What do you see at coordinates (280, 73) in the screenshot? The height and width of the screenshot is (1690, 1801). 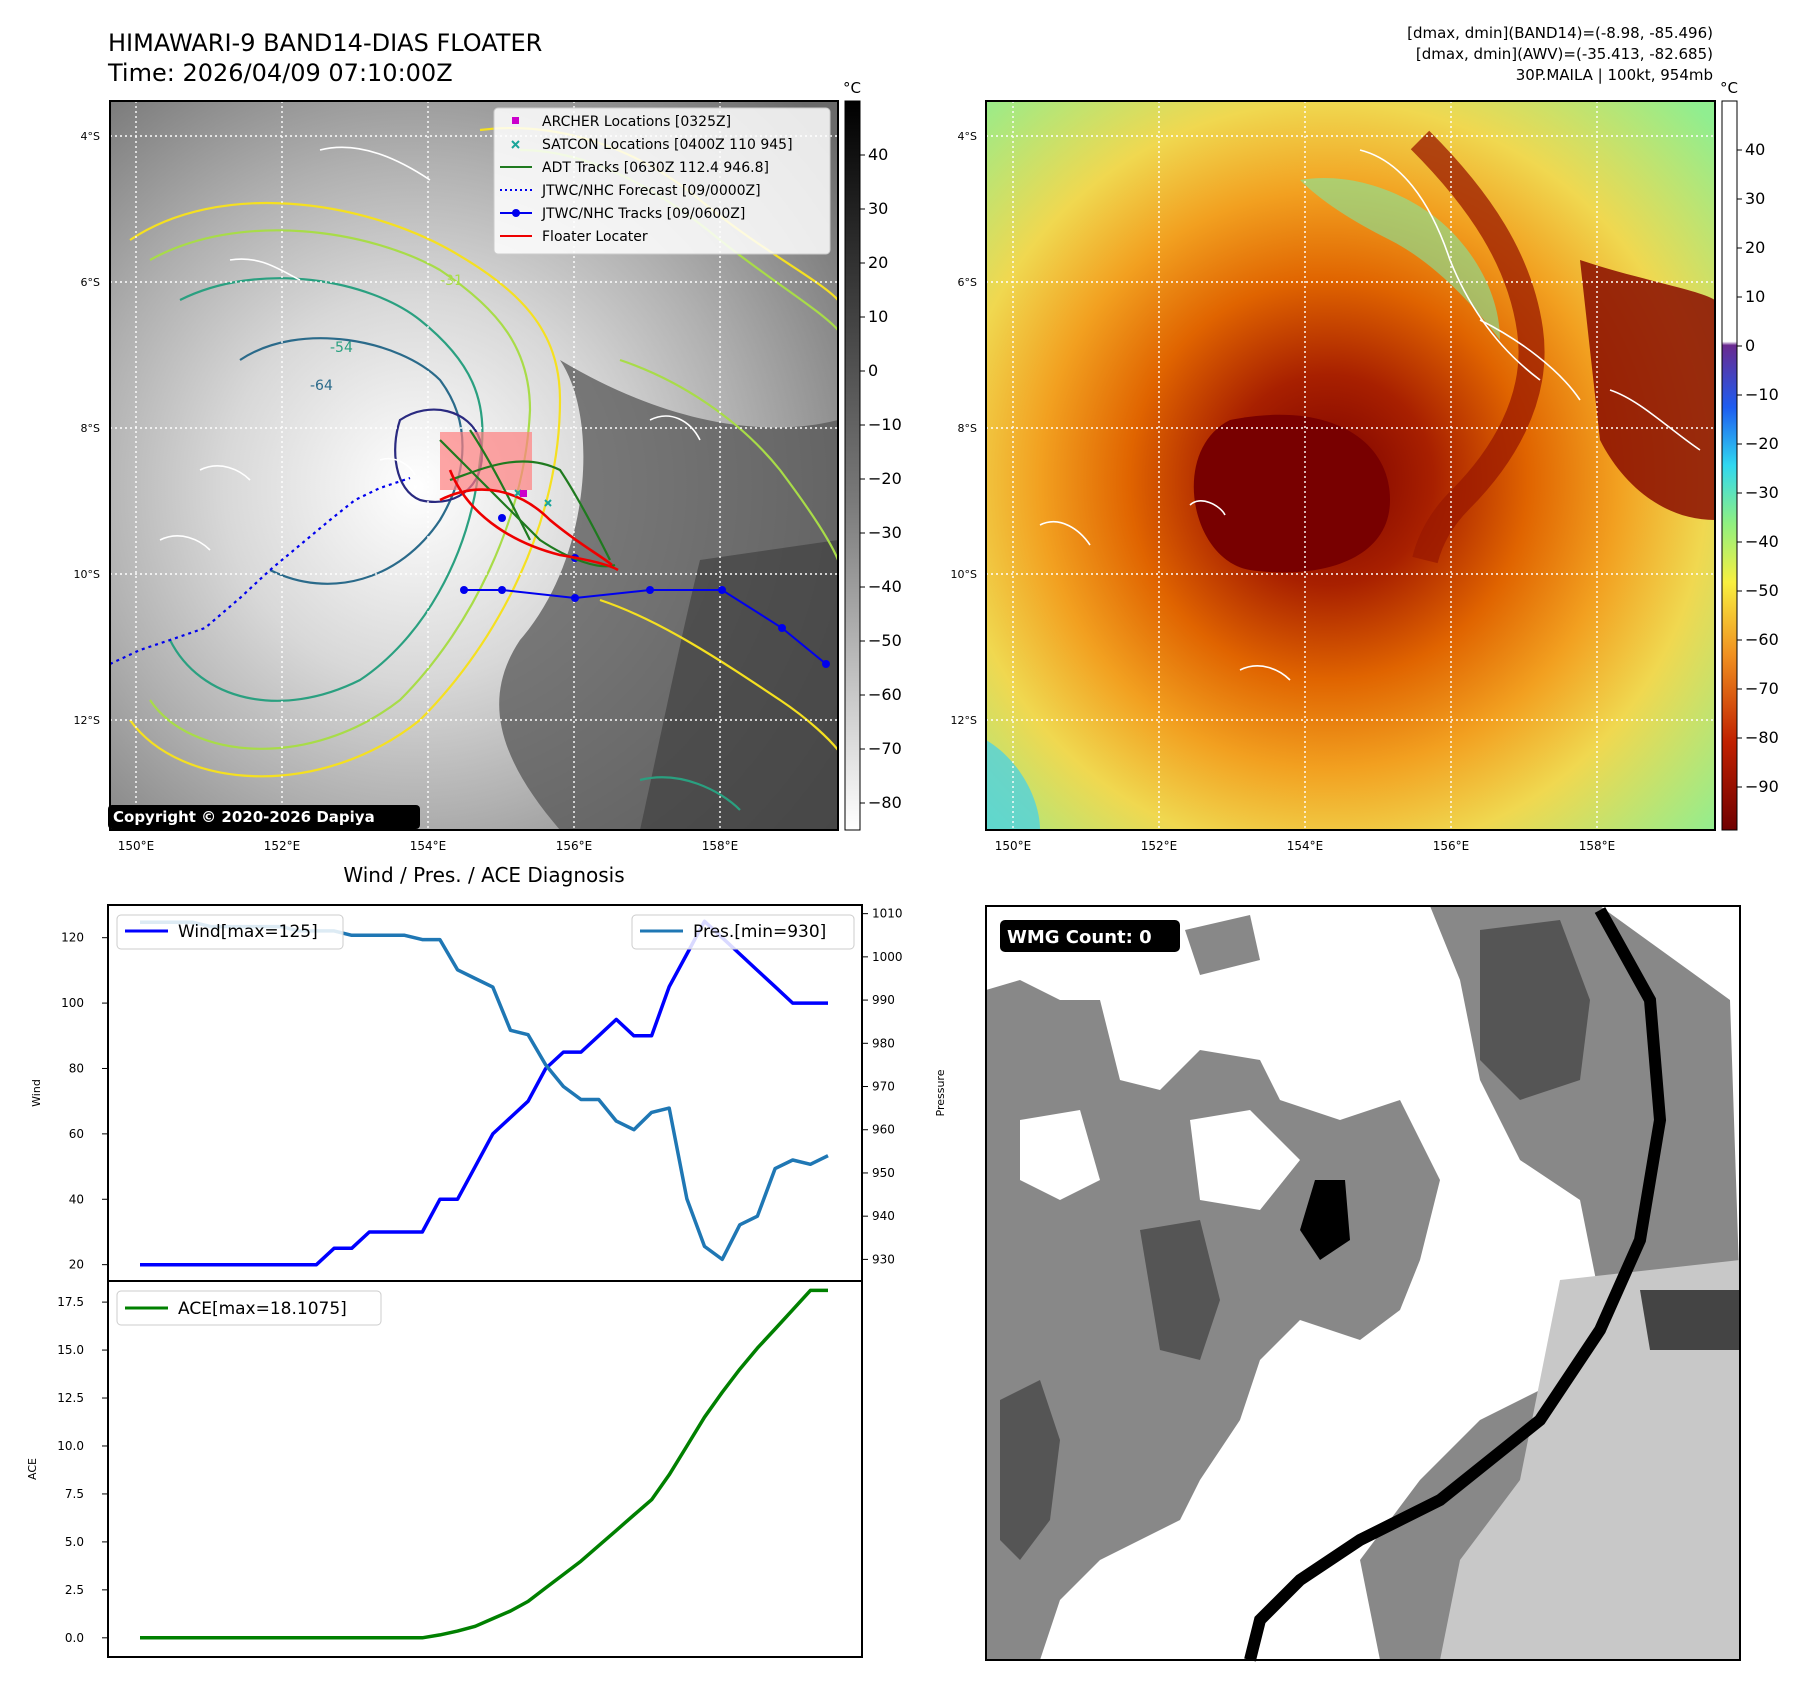 I see `figure-time: Time: 2026/04/09 07:10:00Z` at bounding box center [280, 73].